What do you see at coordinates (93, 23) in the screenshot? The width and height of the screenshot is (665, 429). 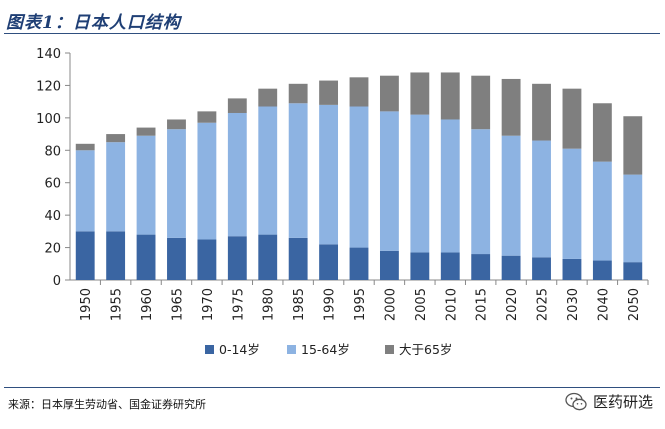 I see `chart-title: 图表1：日本人口结构` at bounding box center [93, 23].